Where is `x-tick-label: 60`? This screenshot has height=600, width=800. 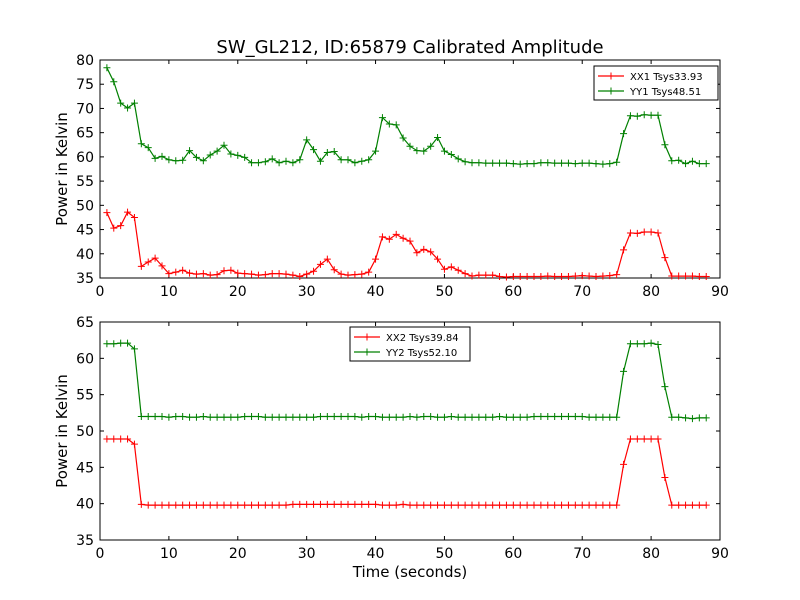 x-tick-label: 60 is located at coordinates (513, 554).